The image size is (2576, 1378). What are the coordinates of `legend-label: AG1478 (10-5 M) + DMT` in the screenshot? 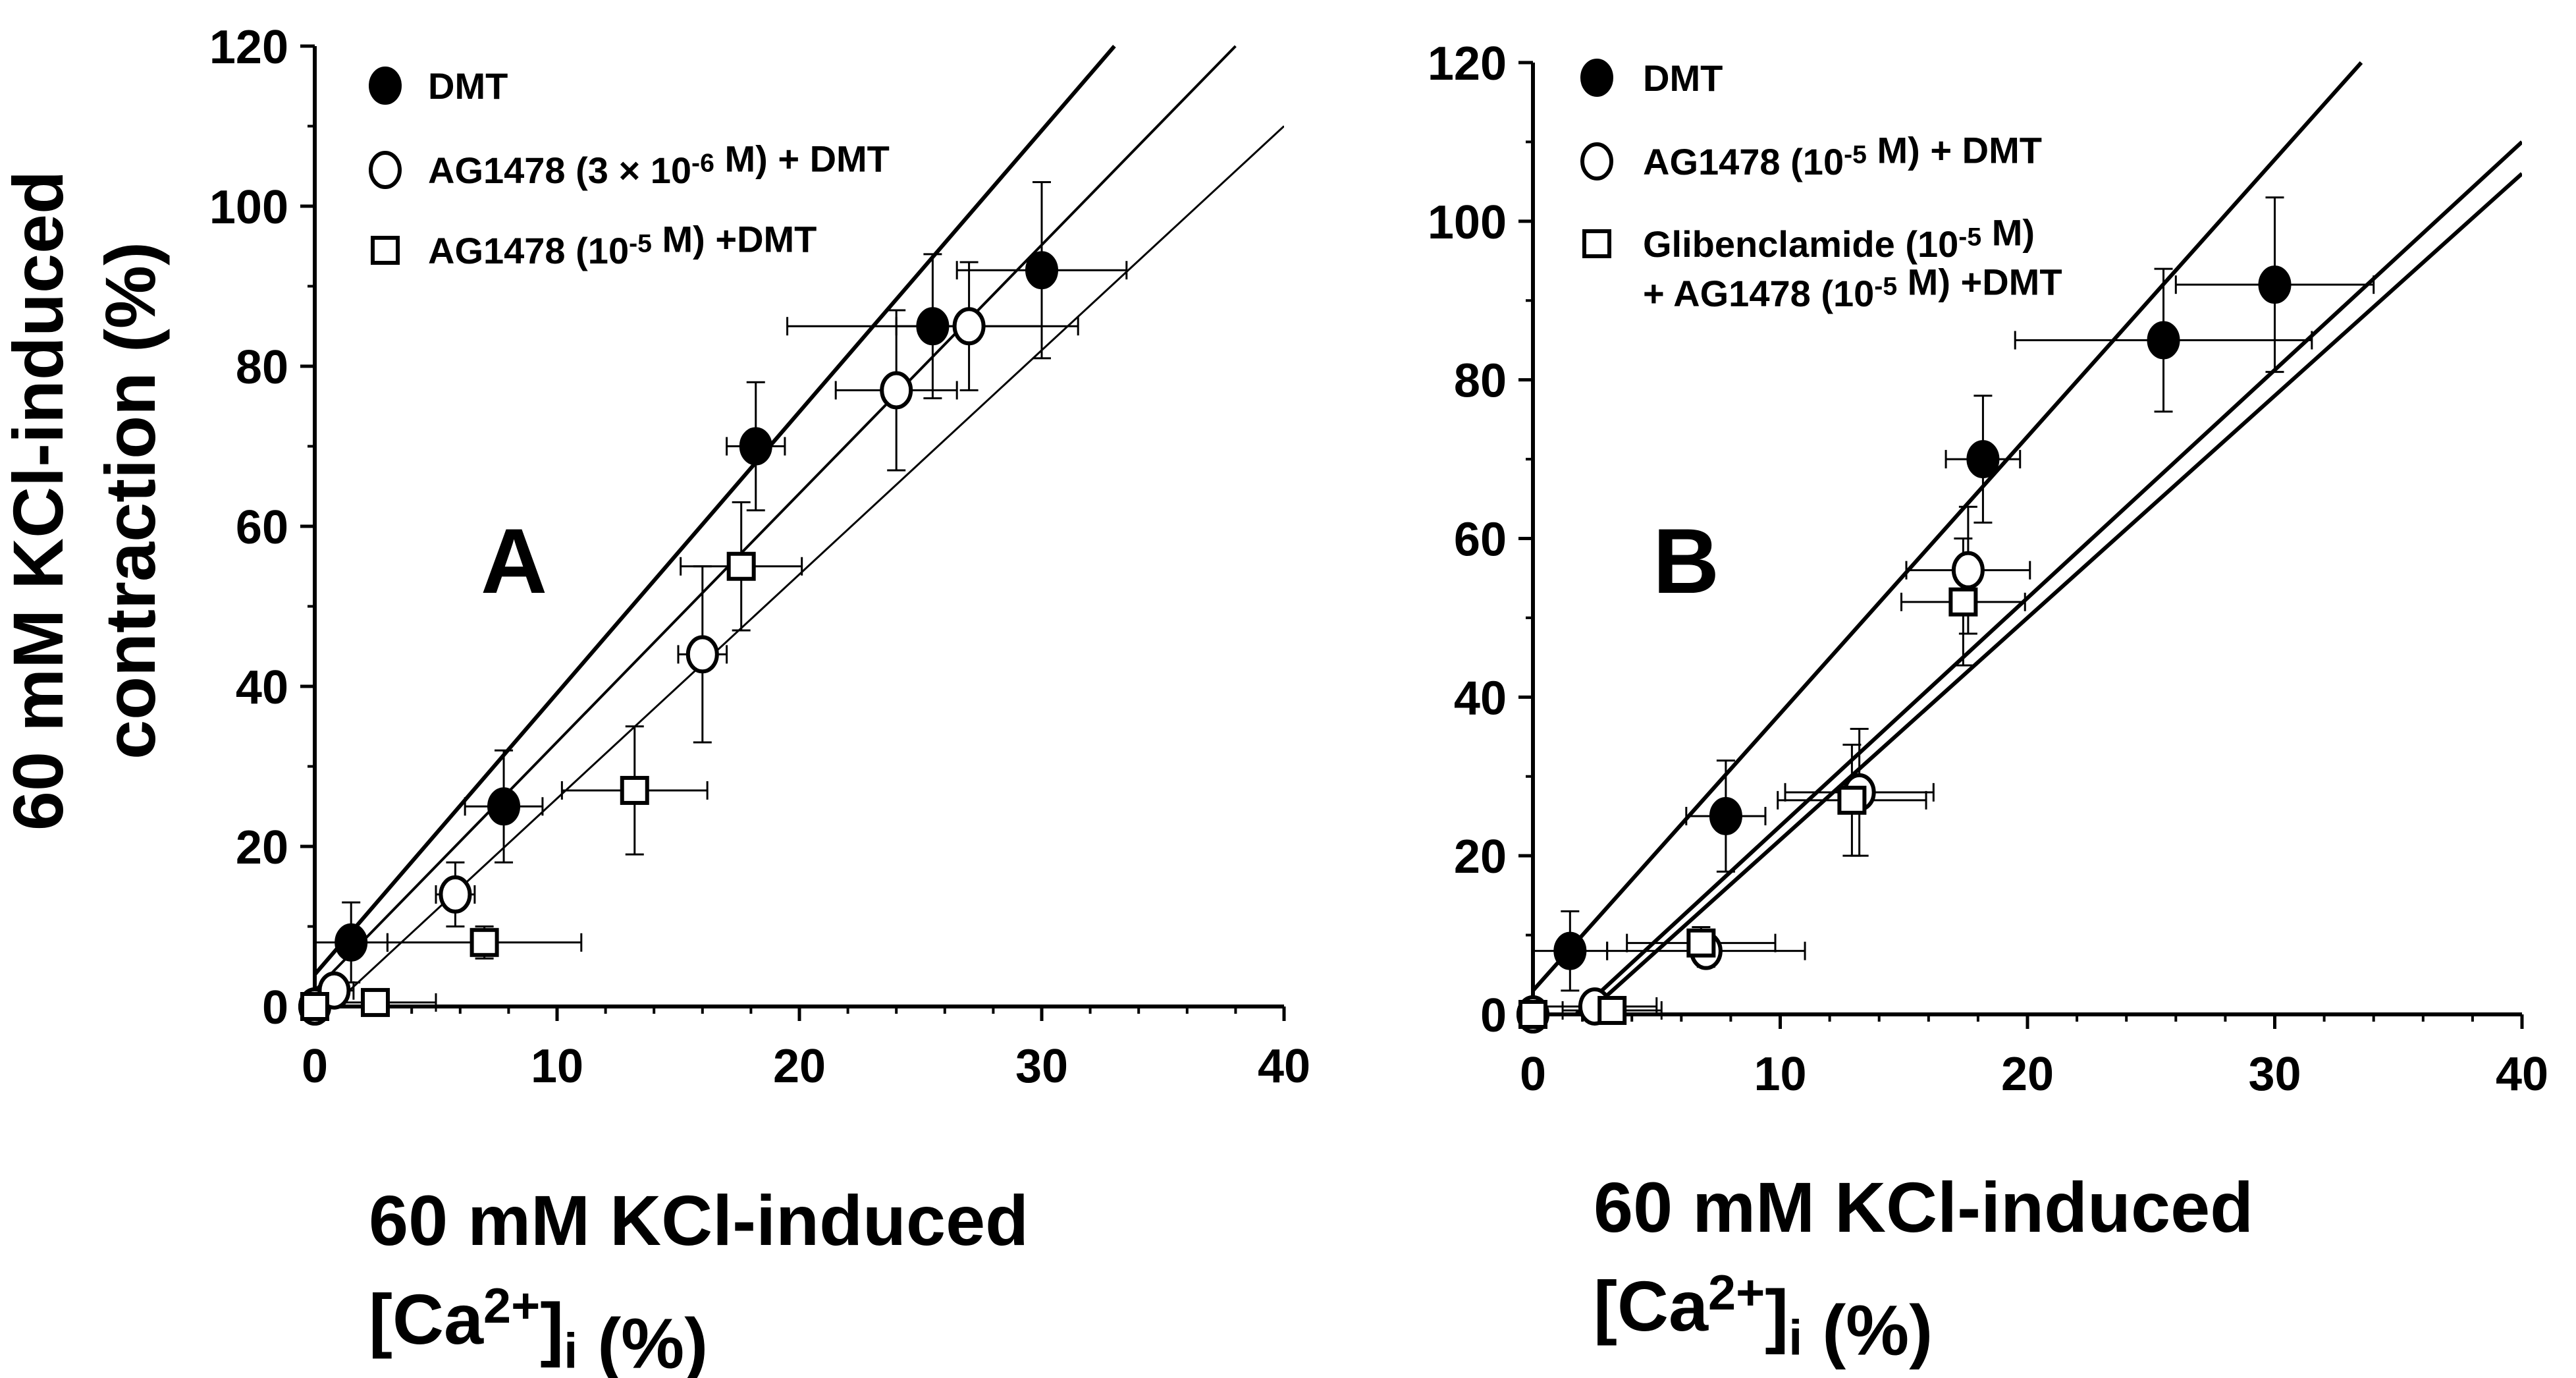 It's located at (1842, 155).